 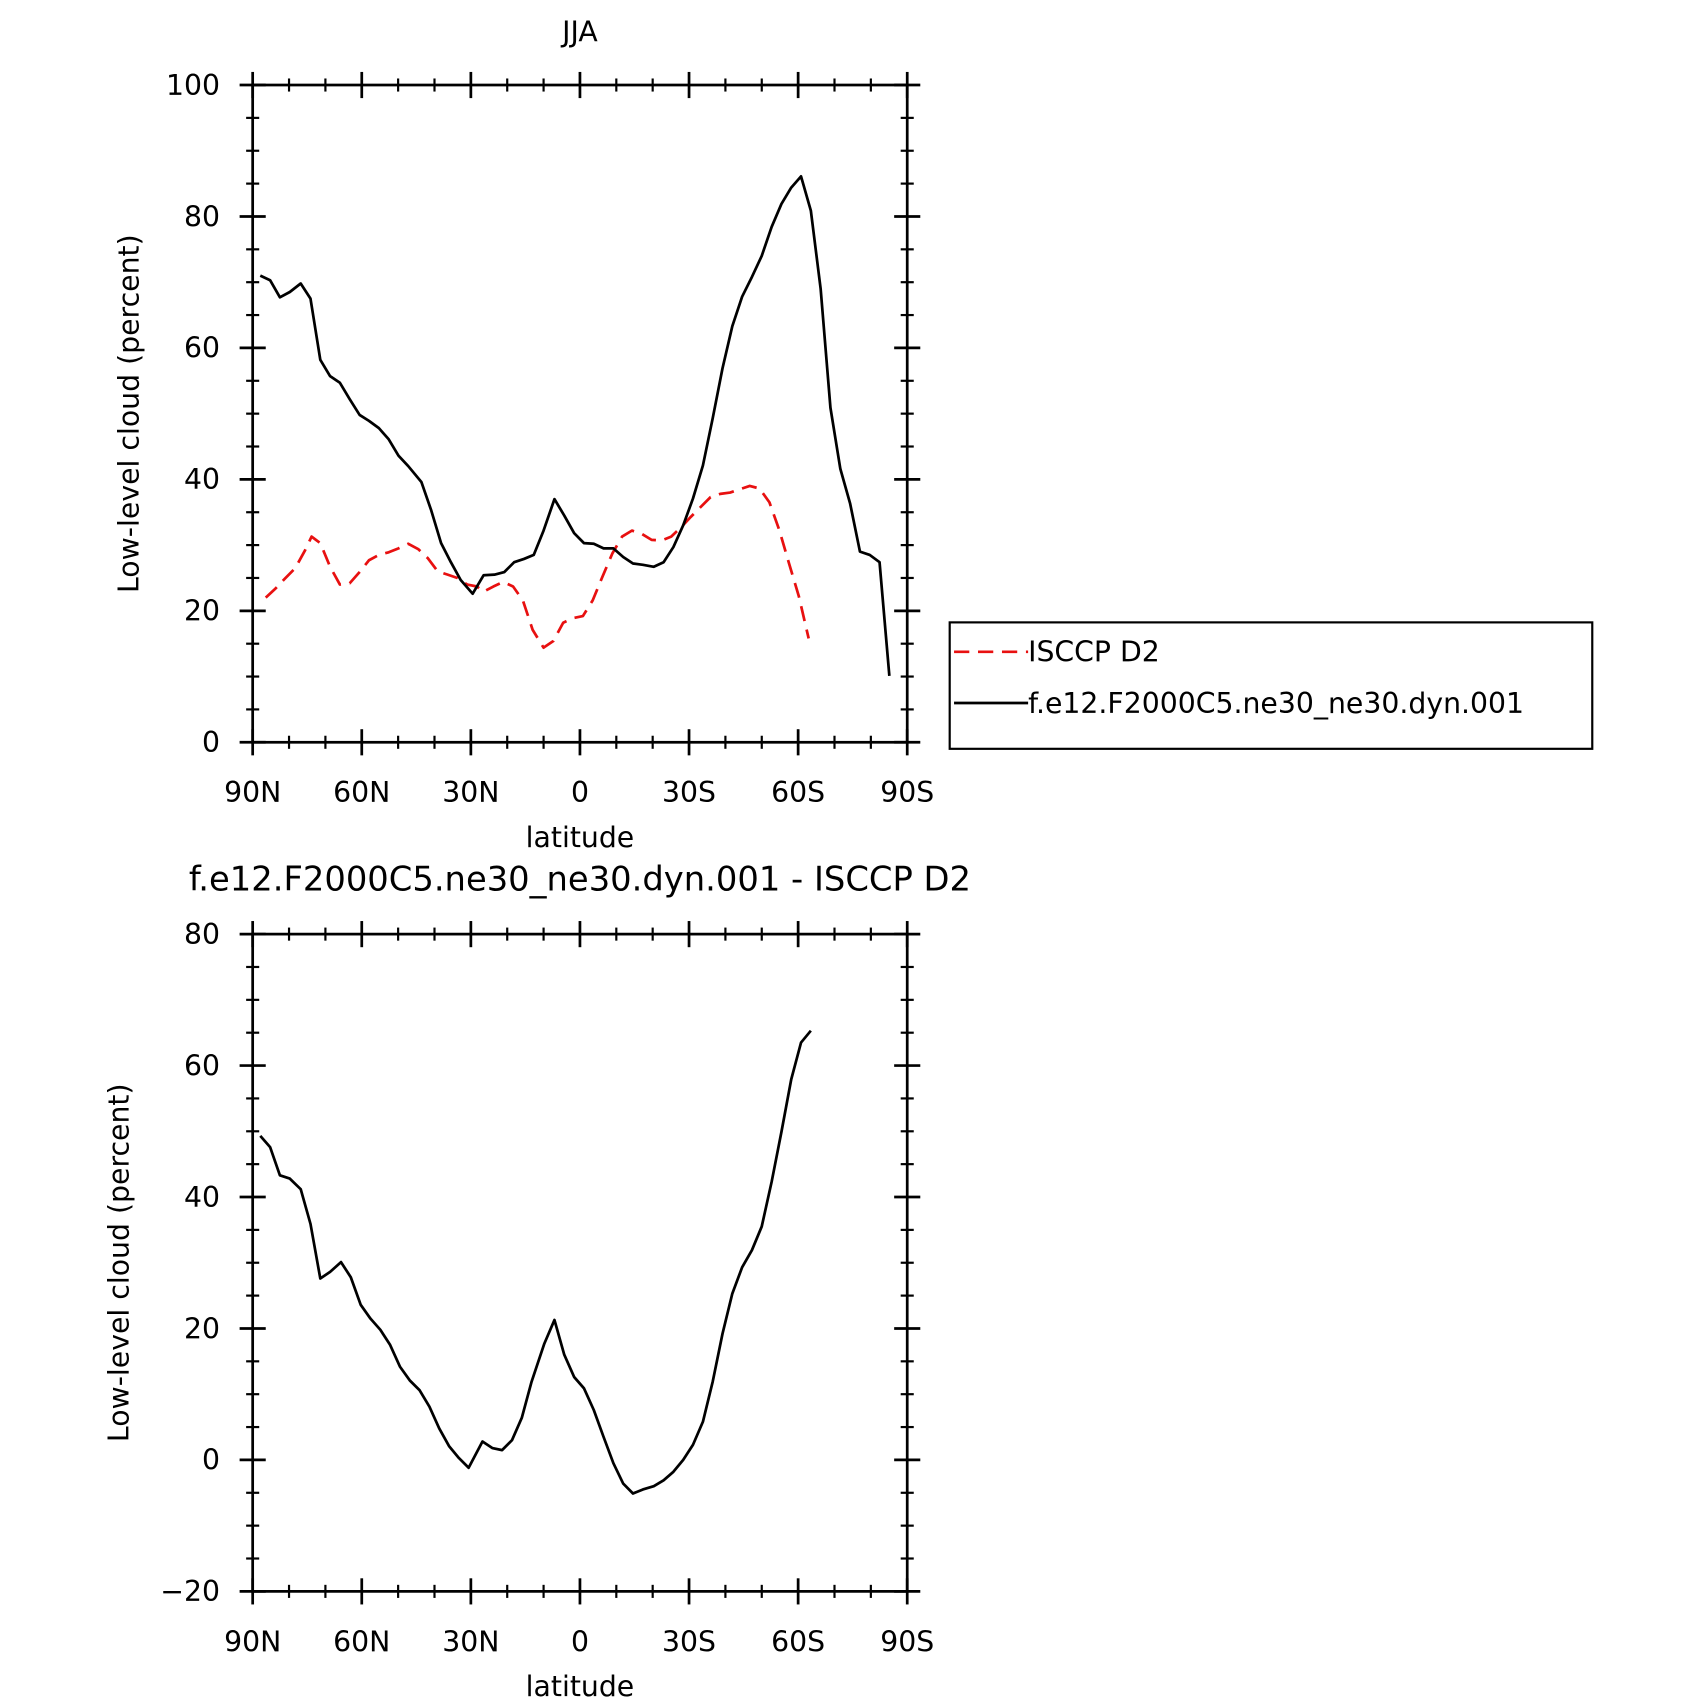 I want to click on legend-label: ISCCP D2, so click(x=1094, y=652).